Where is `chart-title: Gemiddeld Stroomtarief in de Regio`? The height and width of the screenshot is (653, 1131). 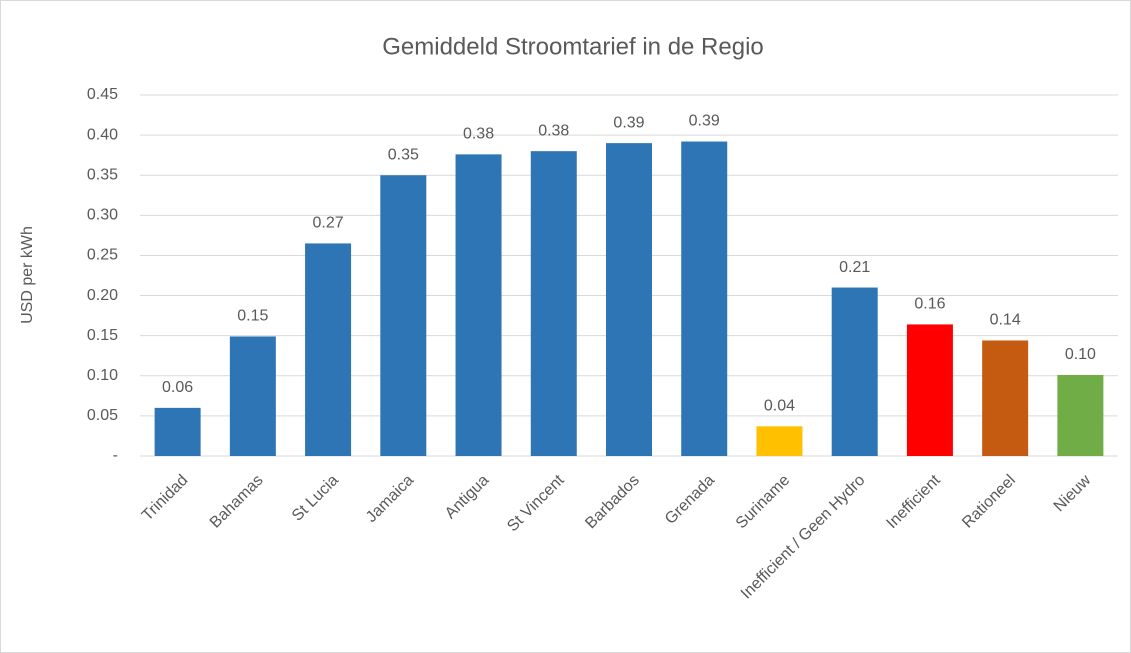 chart-title: Gemiddeld Stroomtarief in de Regio is located at coordinates (573, 46).